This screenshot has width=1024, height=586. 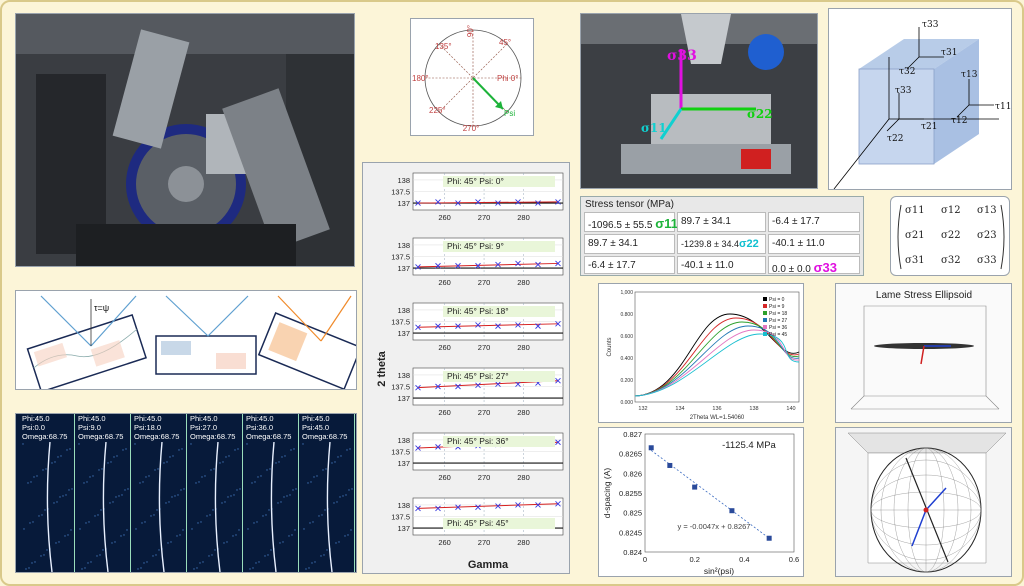 What do you see at coordinates (484, 217) in the screenshot?
I see `x-tick-label: 270` at bounding box center [484, 217].